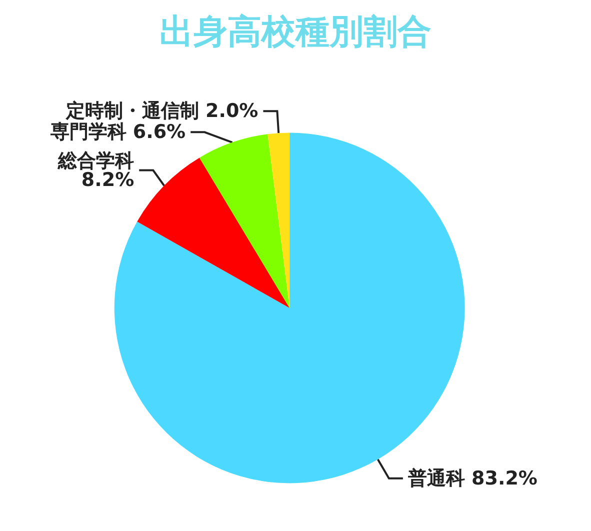 This screenshot has height=531, width=591. What do you see at coordinates (117, 132) in the screenshot?
I see `slice-label: 専門学科 6.6%` at bounding box center [117, 132].